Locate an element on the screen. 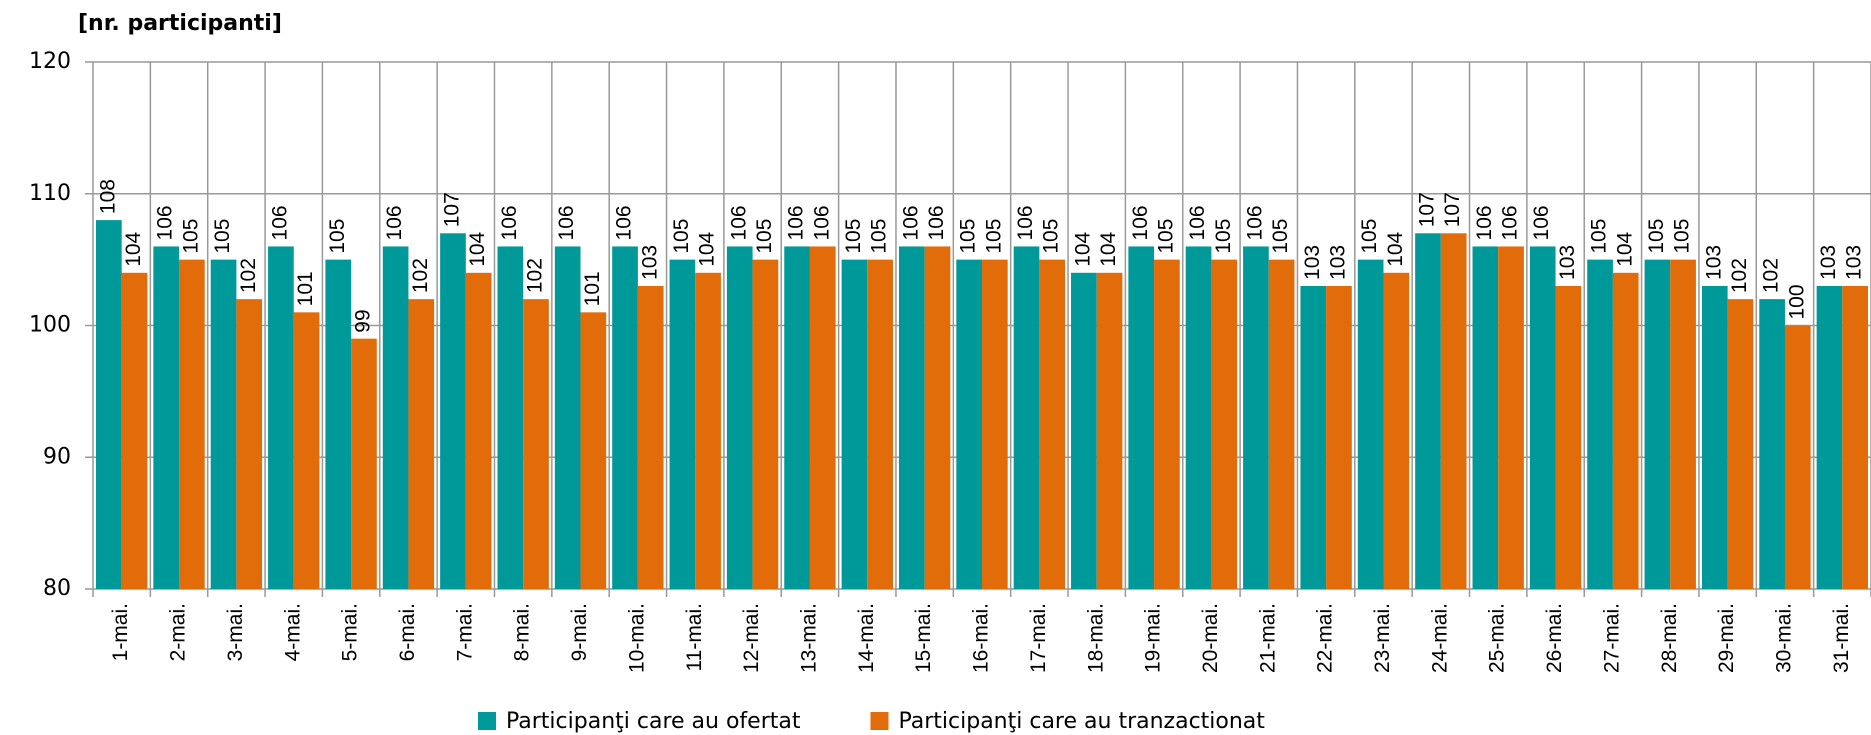  y-tick-label: 90 is located at coordinates (57, 456).